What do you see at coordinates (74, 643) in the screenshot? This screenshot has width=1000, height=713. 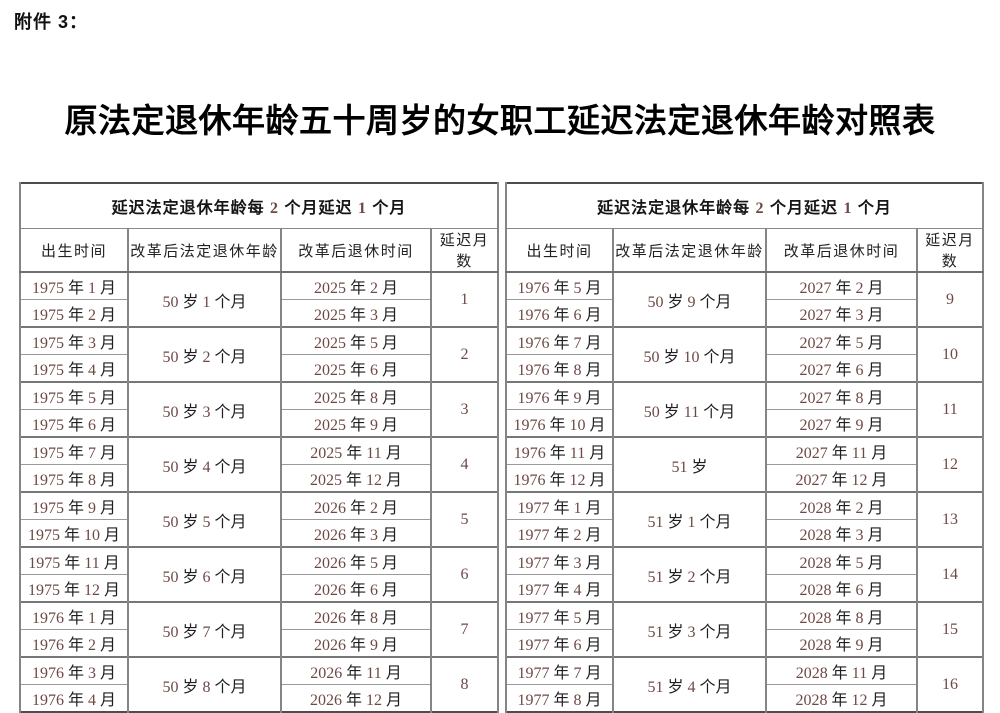 I see `birth-date-cell: 1976 年 2 月` at bounding box center [74, 643].